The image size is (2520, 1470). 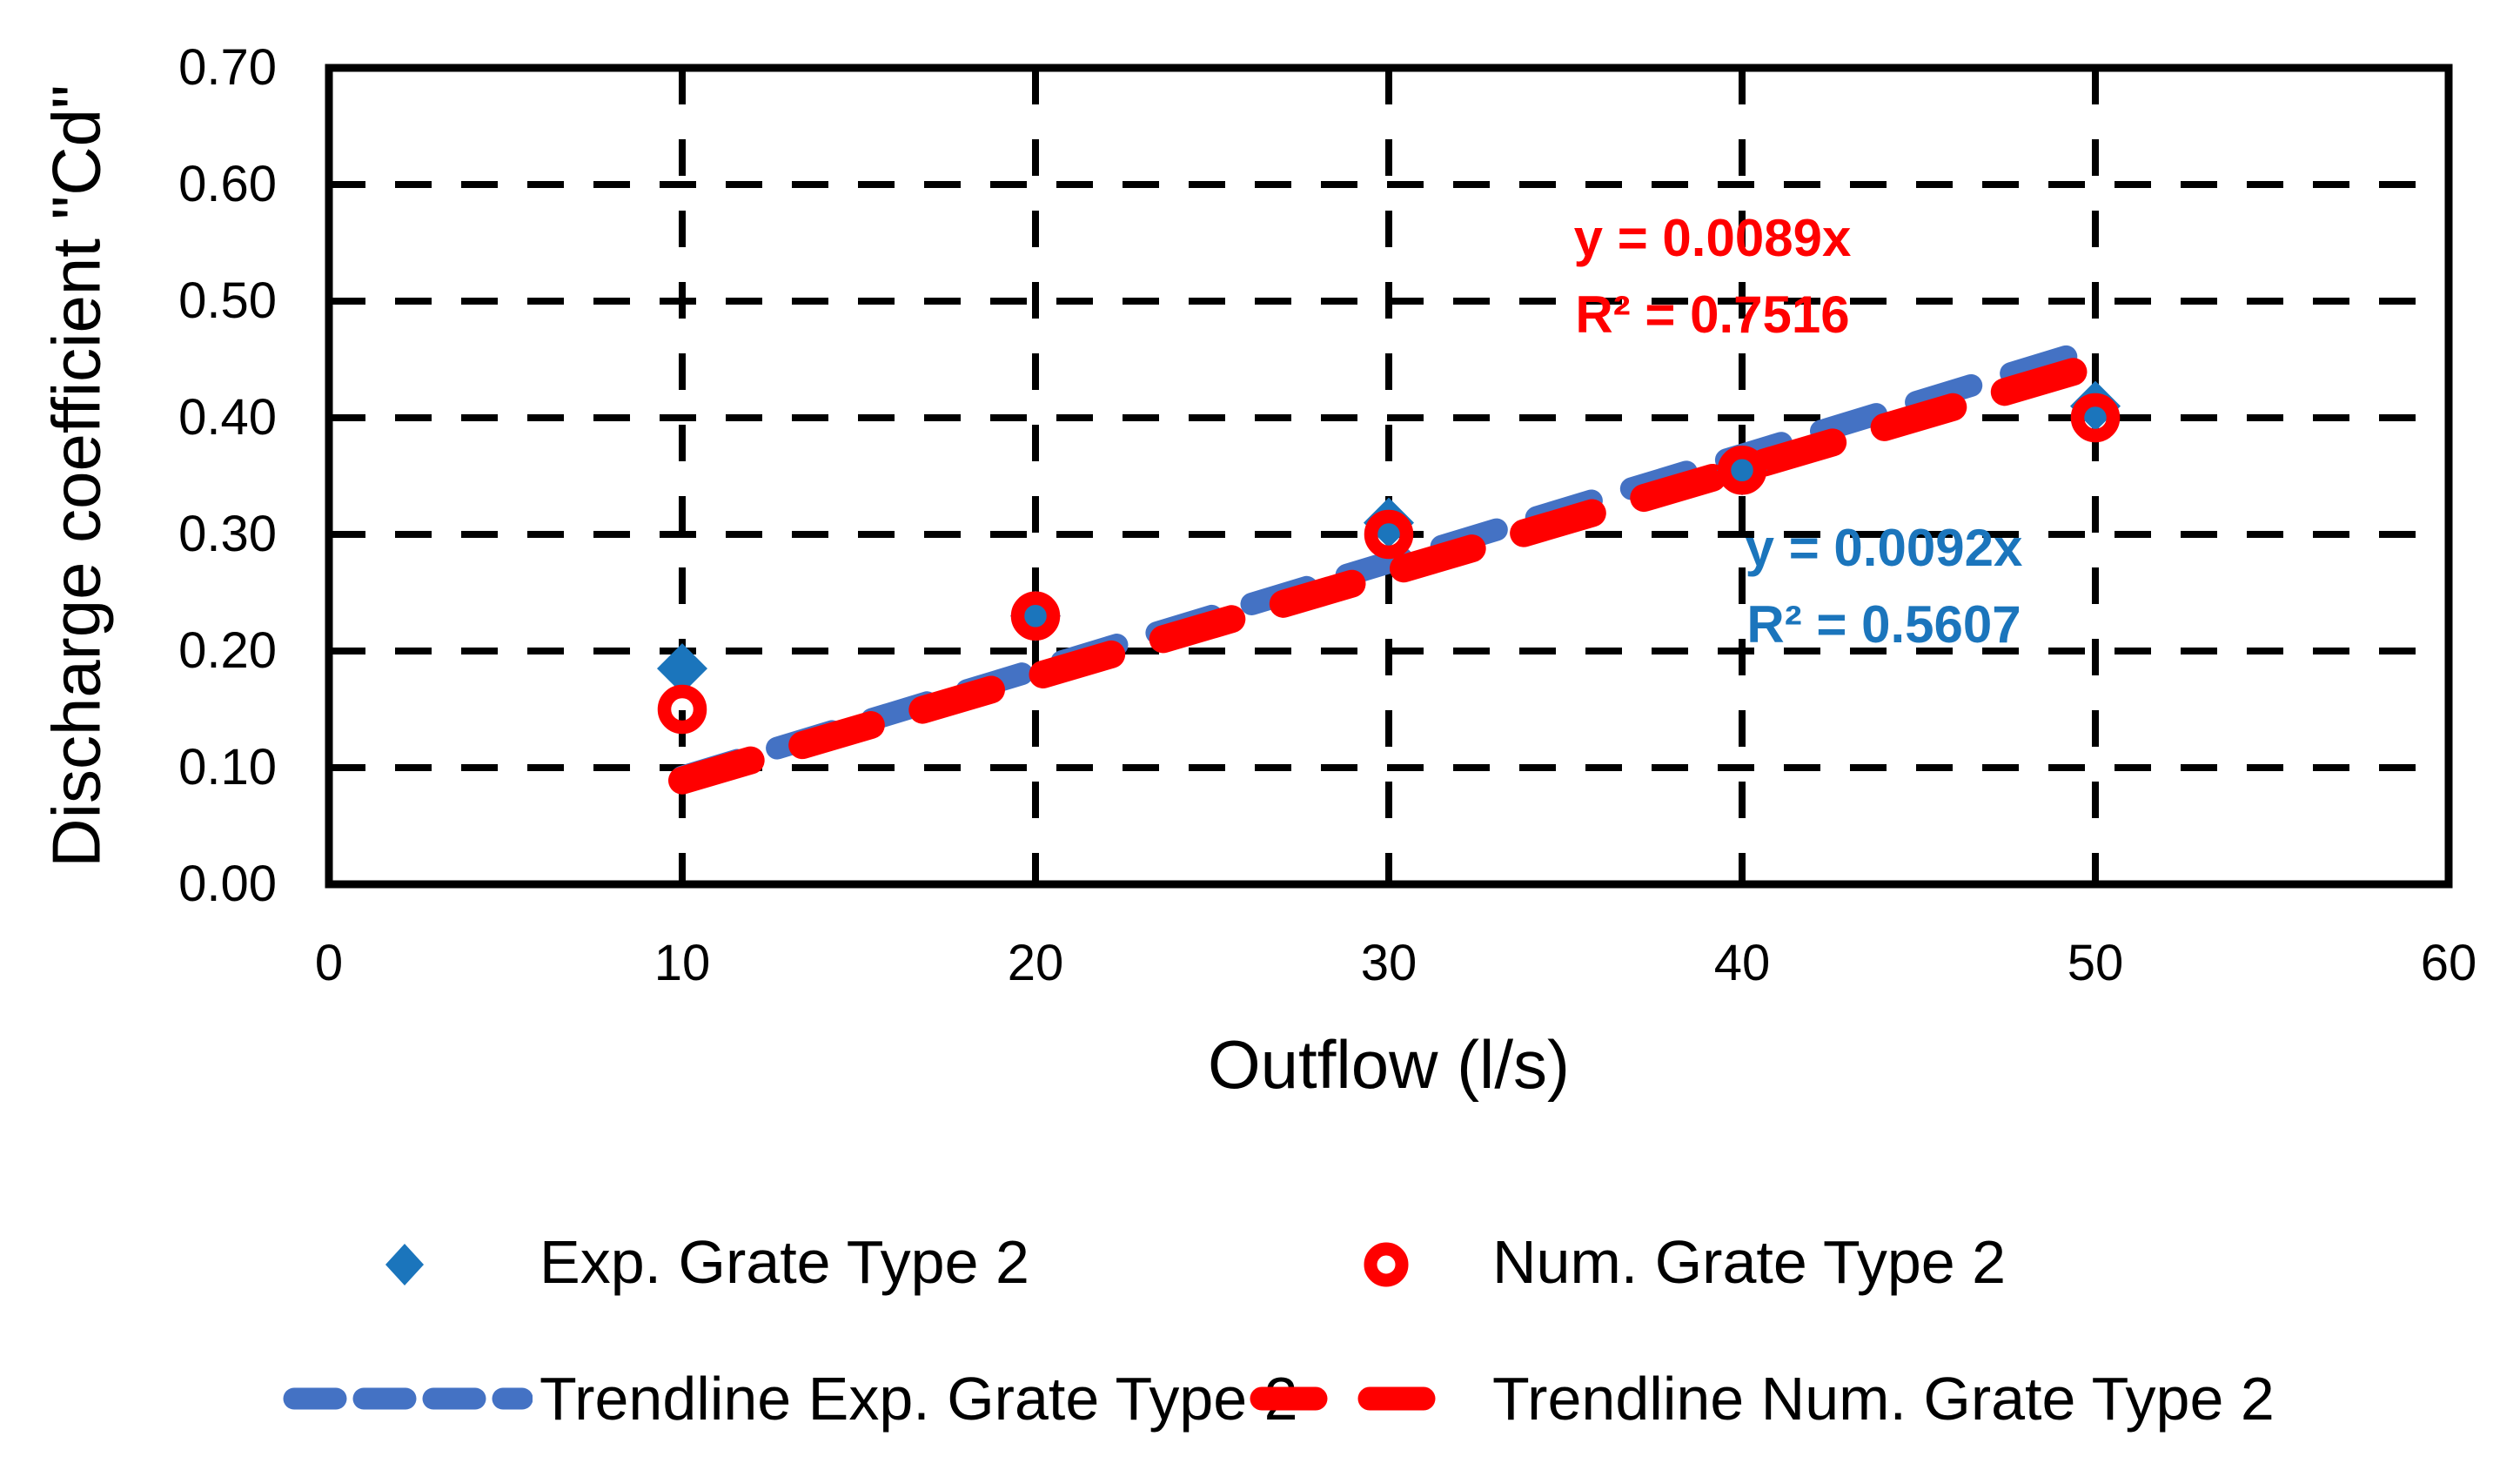 I want to click on y-tick-label: 0.00, so click(x=227, y=884).